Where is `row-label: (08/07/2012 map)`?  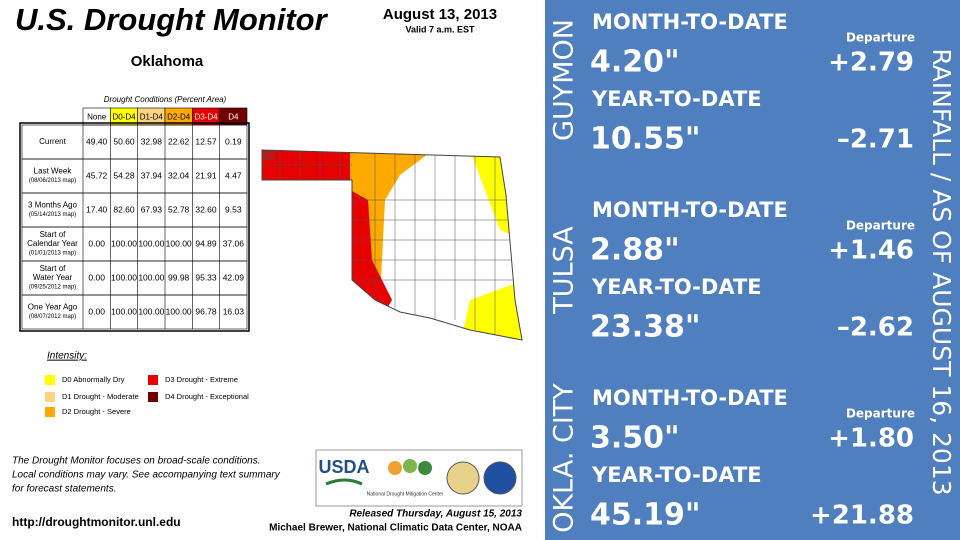 row-label: (08/07/2012 map) is located at coordinates (52, 317).